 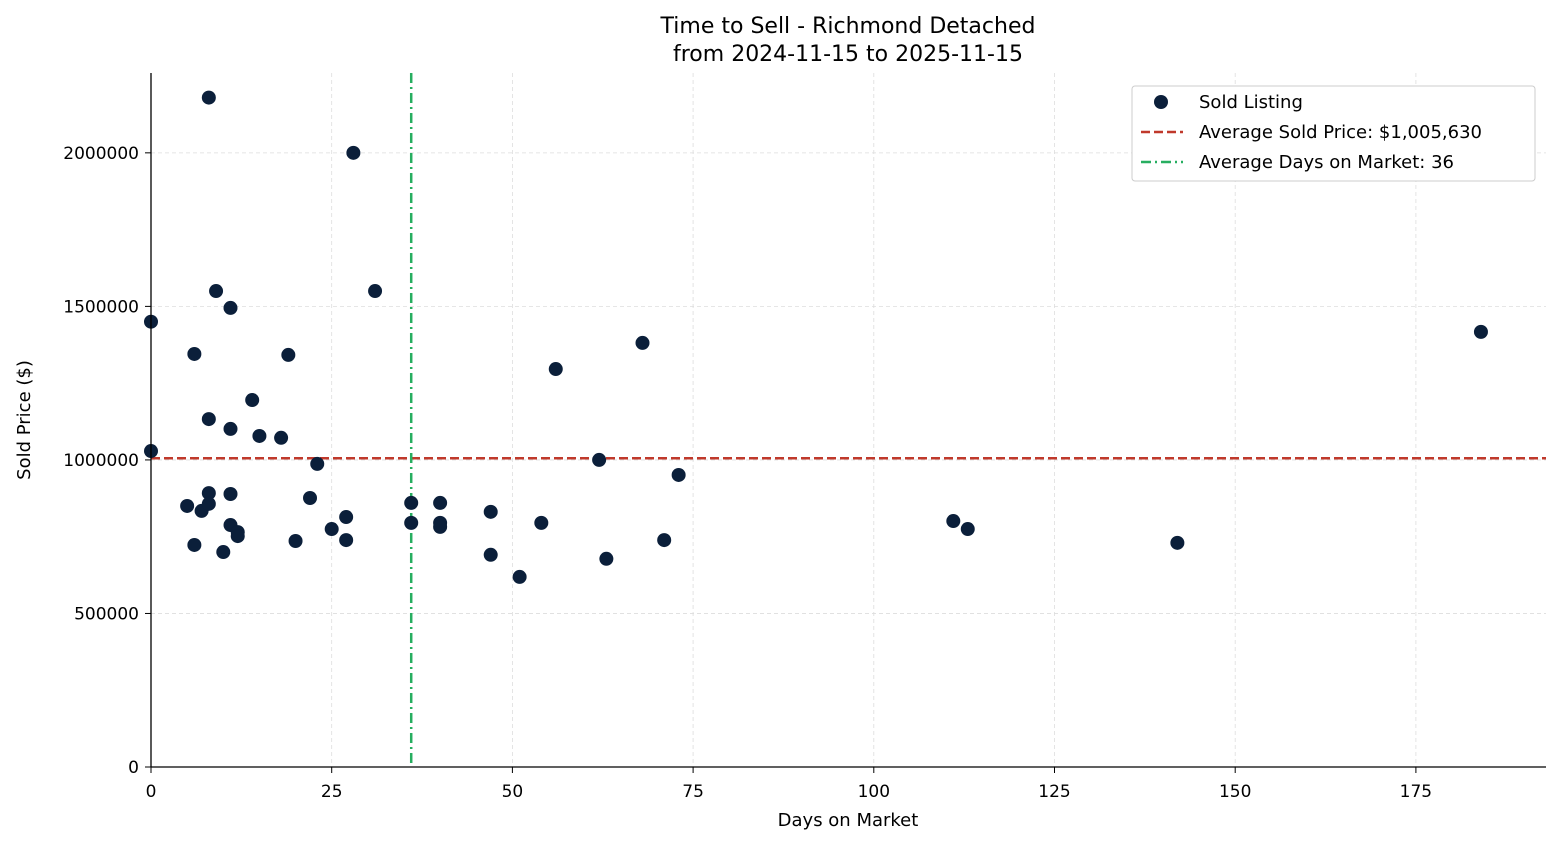 What do you see at coordinates (1251, 102) in the screenshot?
I see `legend-label-sold: Sold Listing` at bounding box center [1251, 102].